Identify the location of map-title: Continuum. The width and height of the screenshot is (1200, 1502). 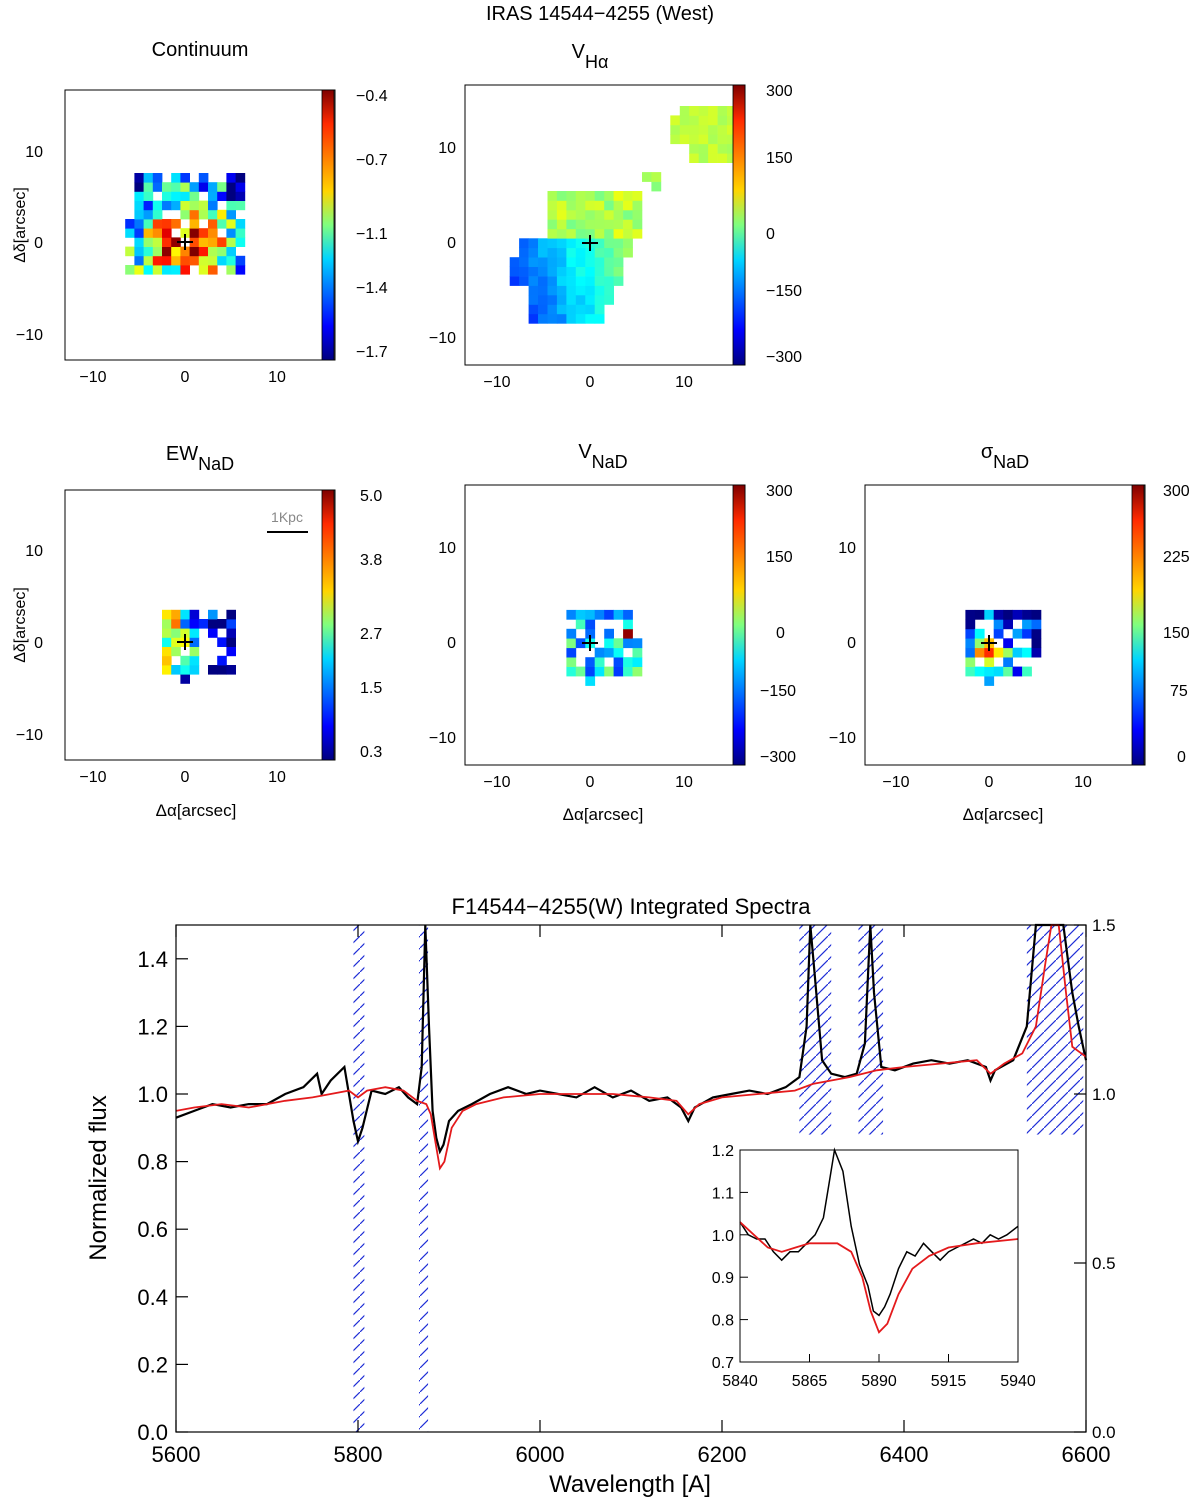
(200, 50).